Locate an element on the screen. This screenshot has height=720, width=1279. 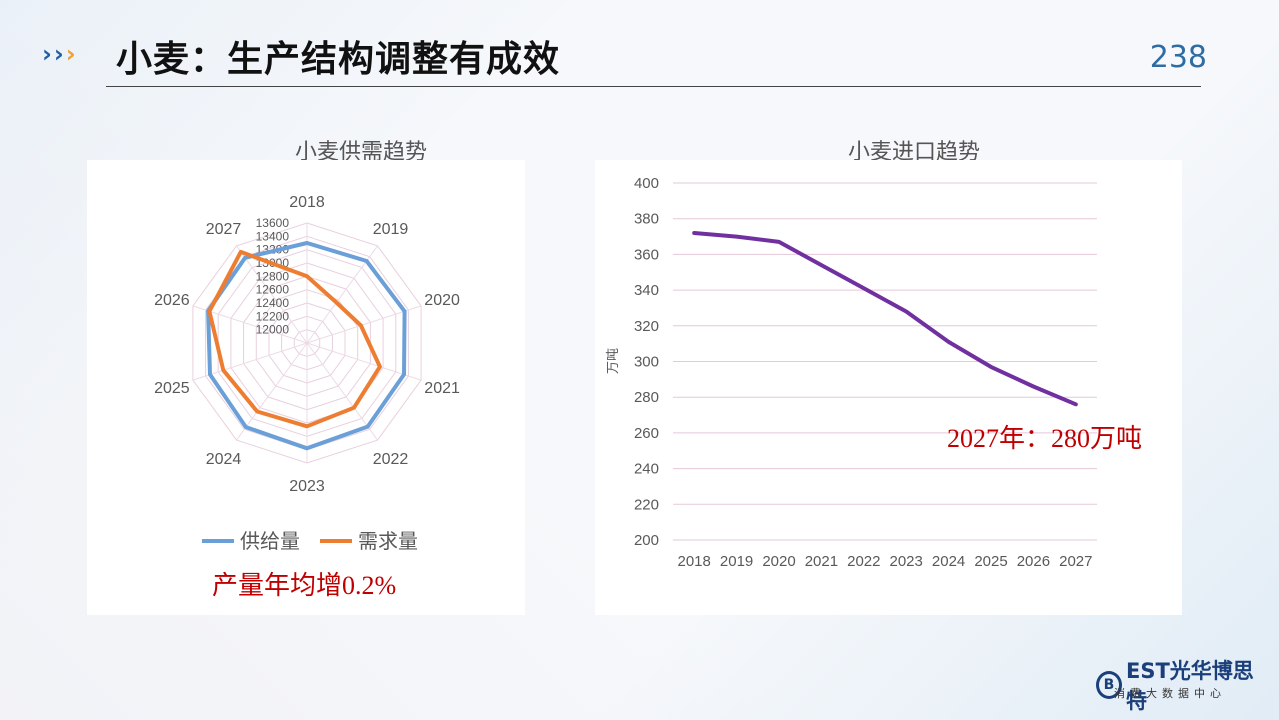
radar-tick-label: 12800 is located at coordinates (273, 276).